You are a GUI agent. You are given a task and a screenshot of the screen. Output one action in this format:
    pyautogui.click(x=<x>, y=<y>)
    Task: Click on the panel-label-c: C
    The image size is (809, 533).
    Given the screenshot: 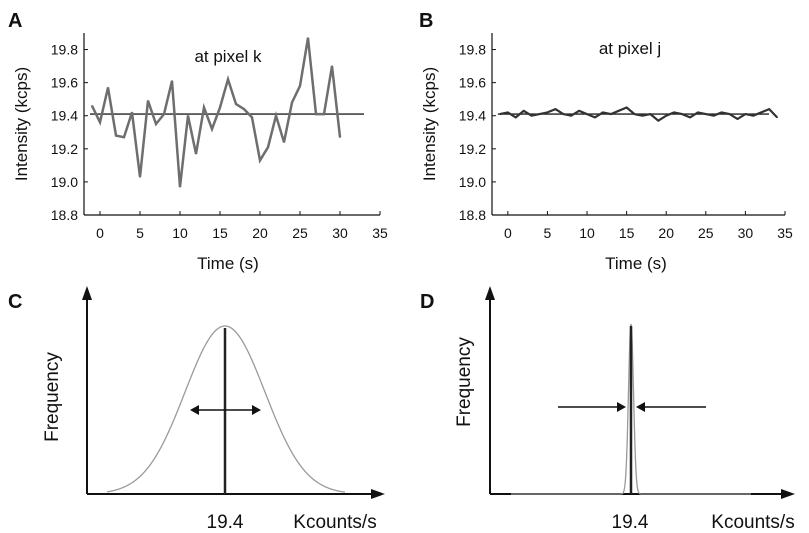 What is the action you would take?
    pyautogui.click(x=15, y=302)
    